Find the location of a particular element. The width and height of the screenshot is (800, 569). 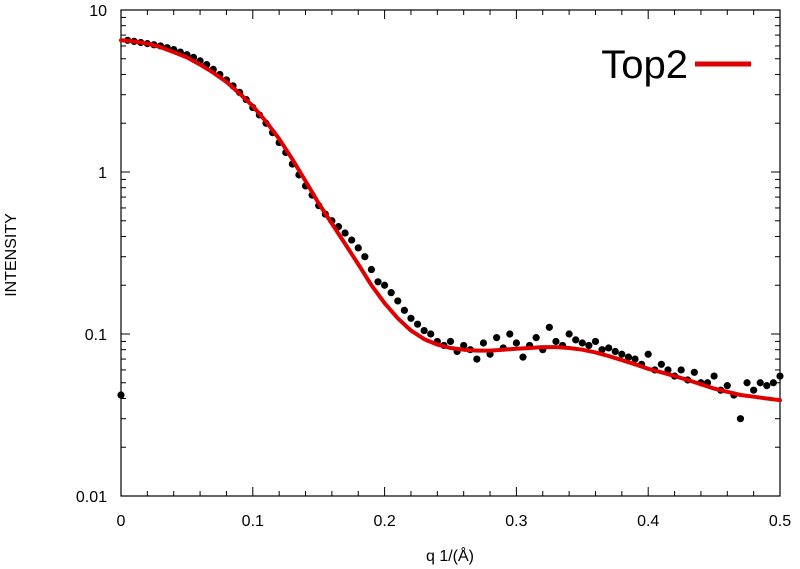

x-tick-label: 0.3 is located at coordinates (516, 521).